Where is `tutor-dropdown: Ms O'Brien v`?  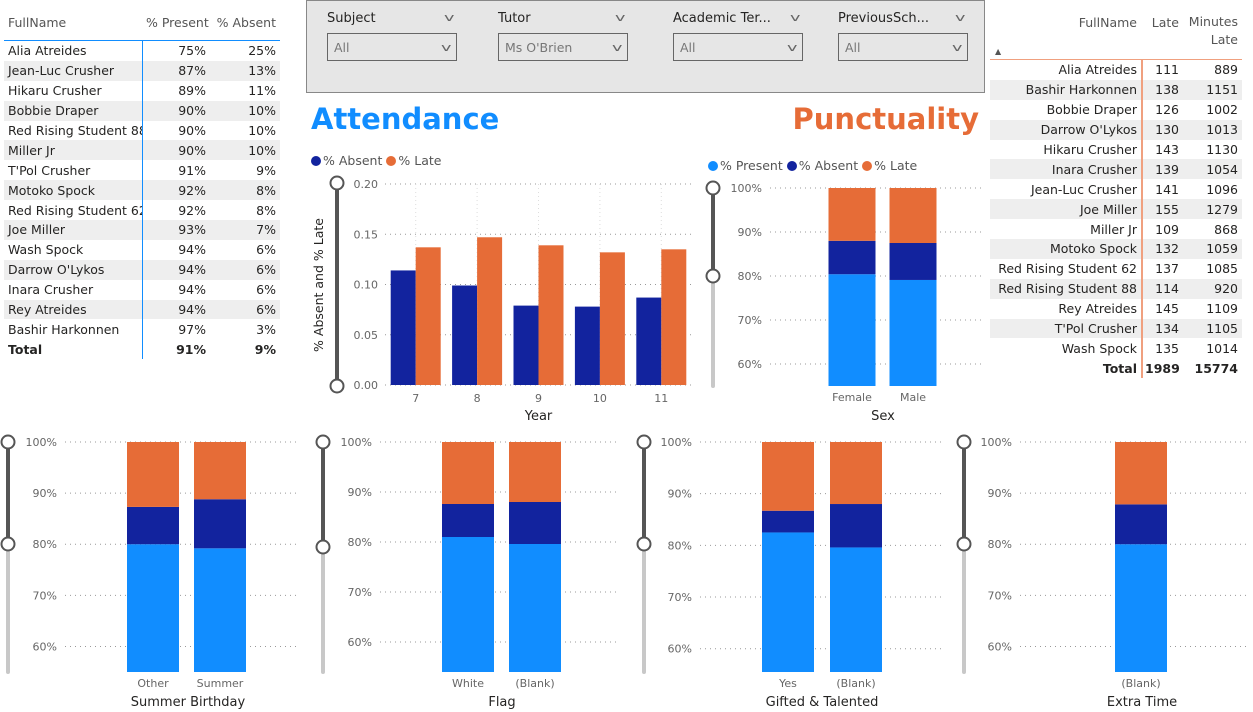
tutor-dropdown: Ms O'Brien v is located at coordinates (563, 47).